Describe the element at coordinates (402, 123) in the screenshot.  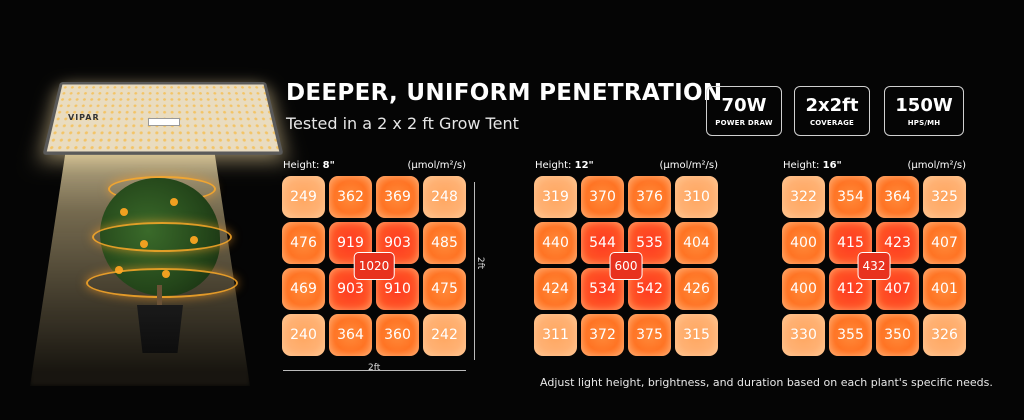
I see `page-subtitle: Tested in a 2 x 2 ft Grow Tent` at that location.